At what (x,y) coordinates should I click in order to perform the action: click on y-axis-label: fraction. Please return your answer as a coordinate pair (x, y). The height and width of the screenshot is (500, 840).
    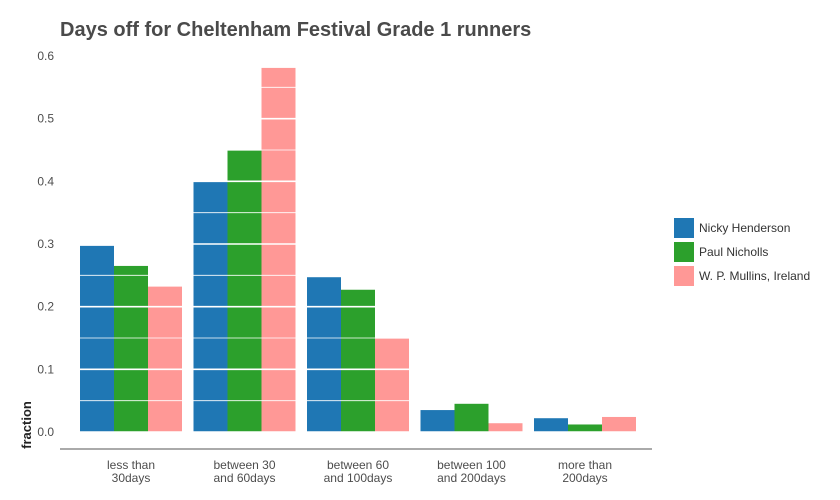
    Looking at the image, I should click on (26, 425).